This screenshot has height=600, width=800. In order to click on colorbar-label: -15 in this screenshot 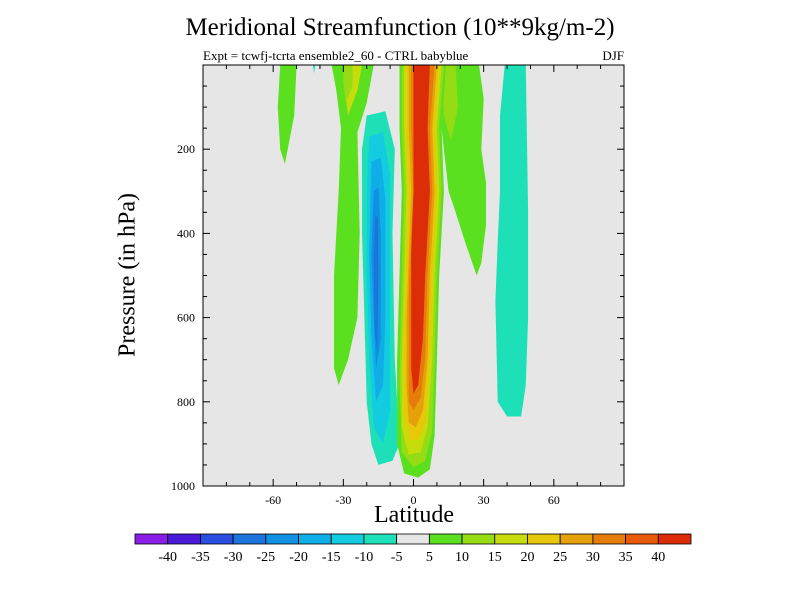, I will do `click(331, 557)`.